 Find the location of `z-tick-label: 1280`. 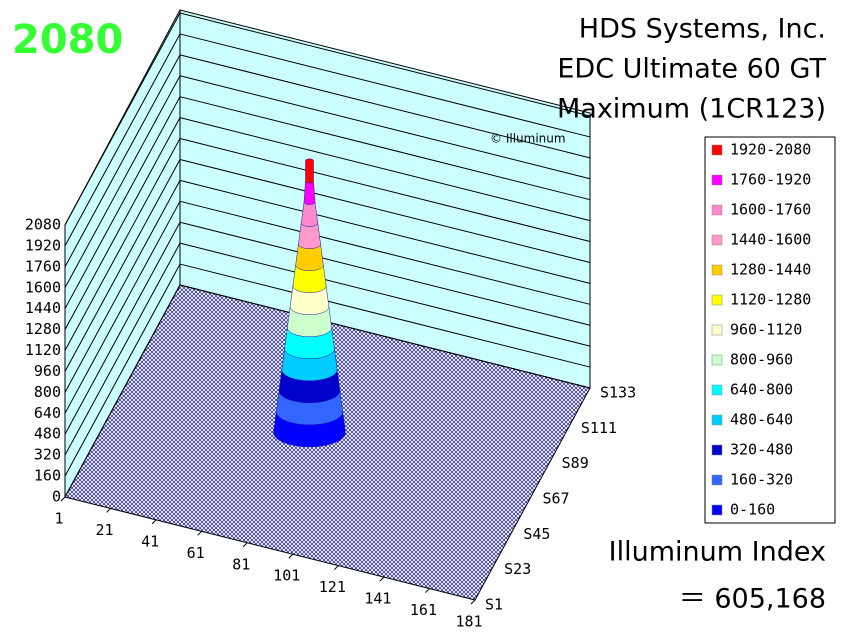

z-tick-label: 1280 is located at coordinates (43, 329).